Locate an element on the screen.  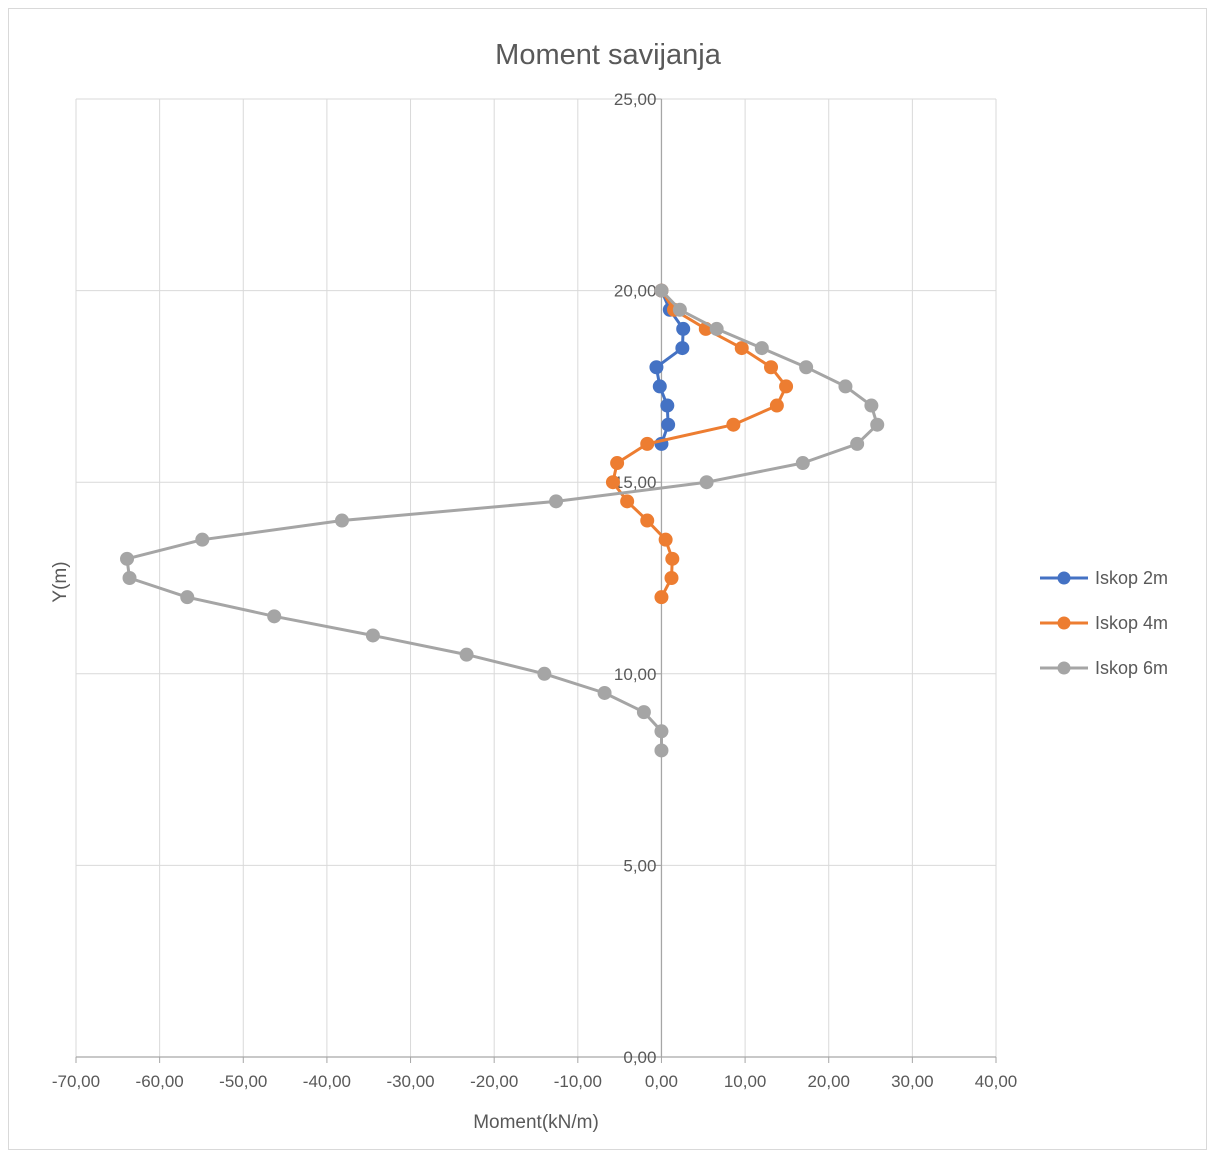
legend: Iskop 2m Iskop 4m Iskop 6m is located at coordinates (1104, 623).